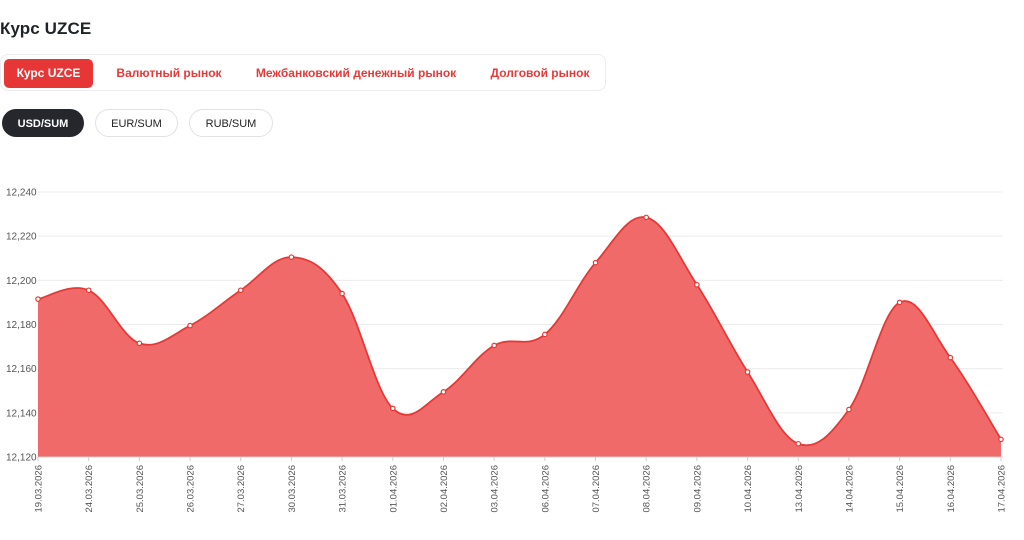 The width and height of the screenshot is (1024, 540). I want to click on x-tick-label: 24.03.2026, so click(89, 489).